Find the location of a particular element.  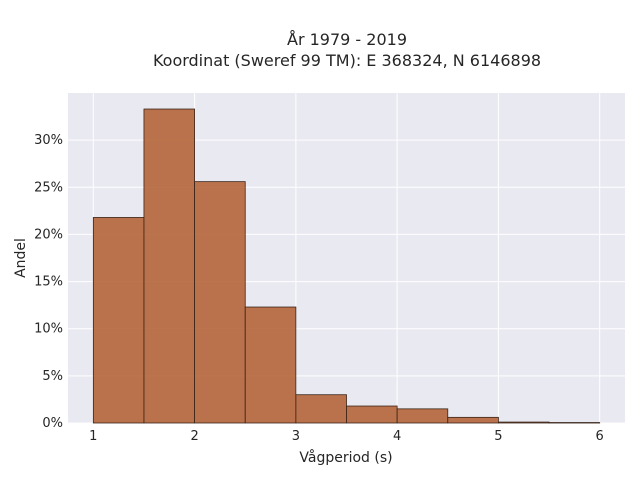

y-tick-label: 5% is located at coordinates (52, 376).